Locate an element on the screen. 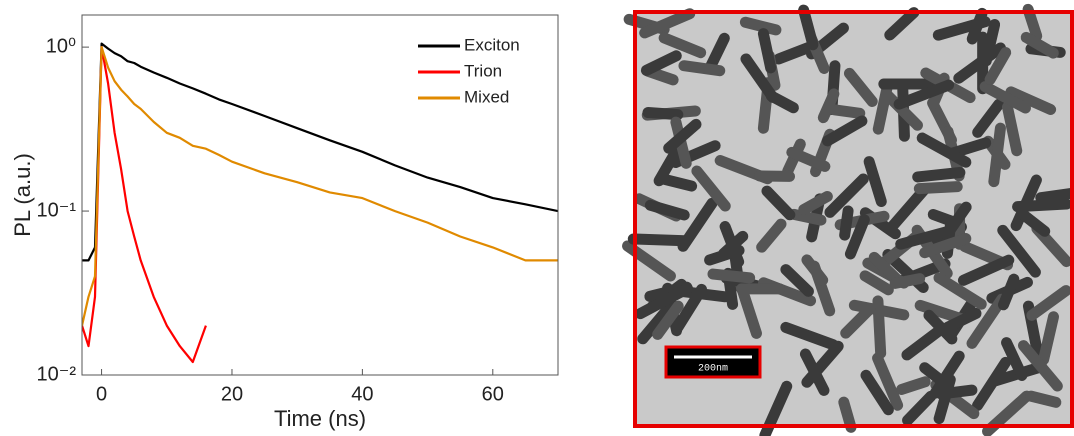 This screenshot has height=436, width=1074. legend-label: Mixed is located at coordinates (486, 96).